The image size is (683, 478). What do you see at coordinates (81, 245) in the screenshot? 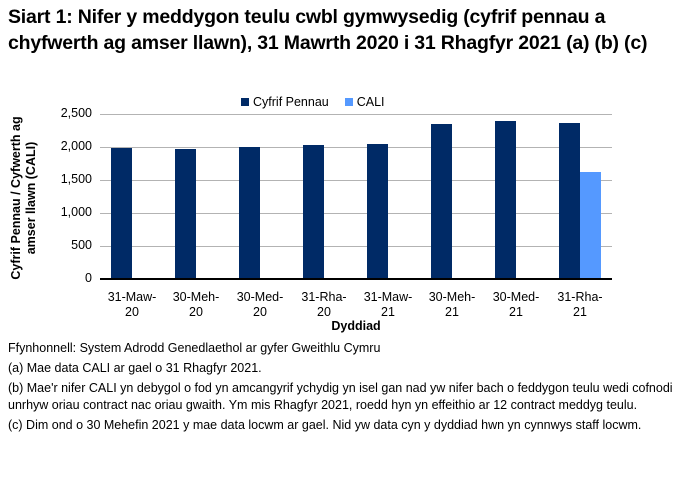
I see `y-tick-label: 500` at bounding box center [81, 245].